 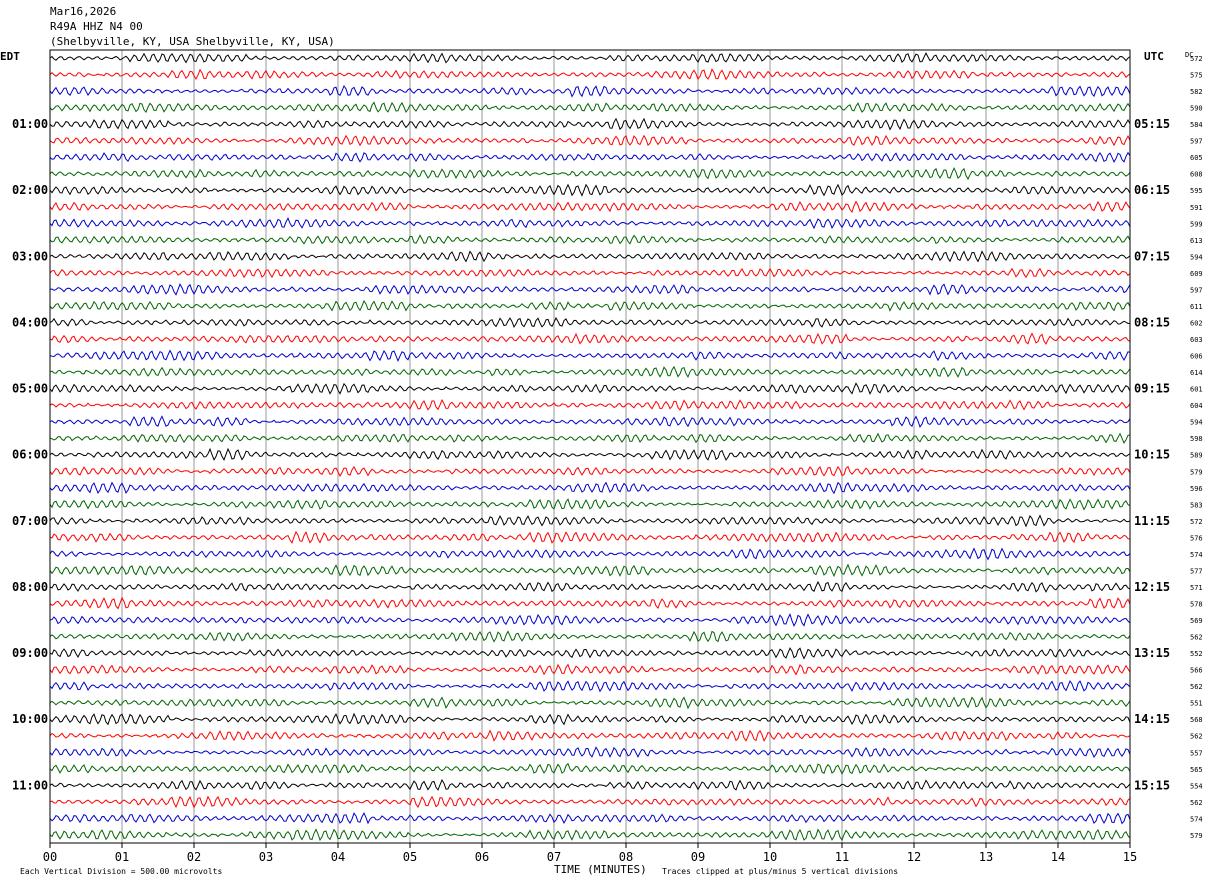 I want to click on dc-header-label: DC, so click(x=1189, y=55).